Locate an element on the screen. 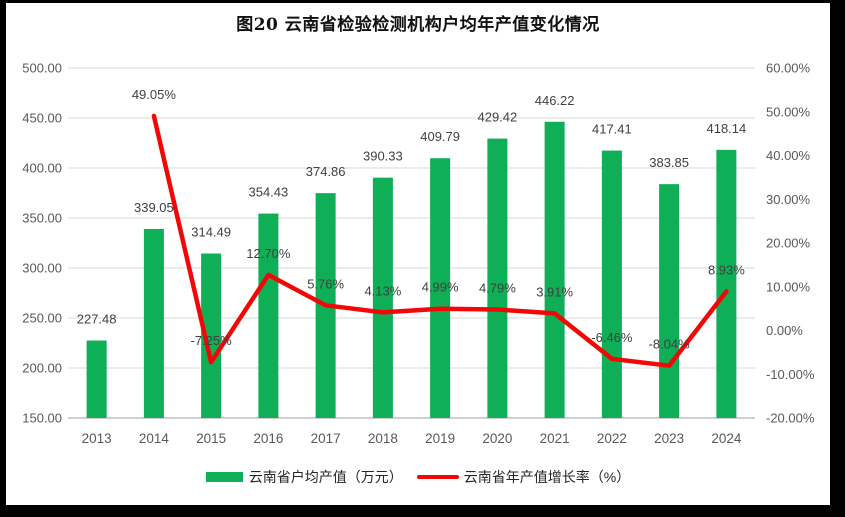 The width and height of the screenshot is (845, 517). bar-value-label: 446.22 is located at coordinates (555, 100).